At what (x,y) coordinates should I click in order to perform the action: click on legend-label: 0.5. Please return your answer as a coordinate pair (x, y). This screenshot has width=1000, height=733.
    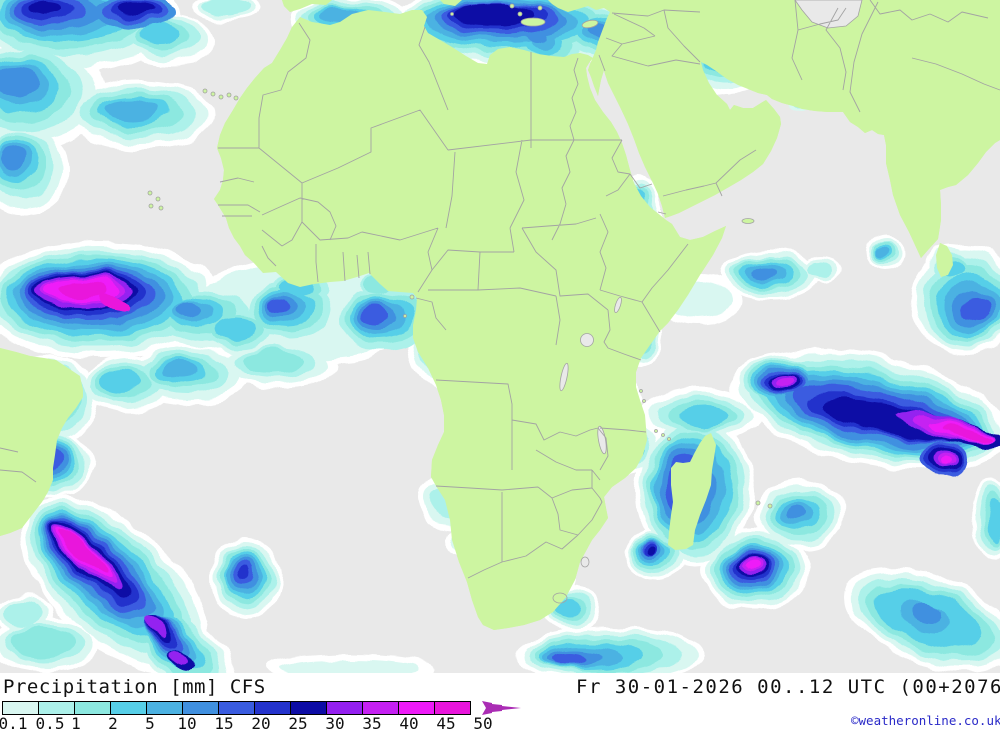
    Looking at the image, I should click on (50, 723).